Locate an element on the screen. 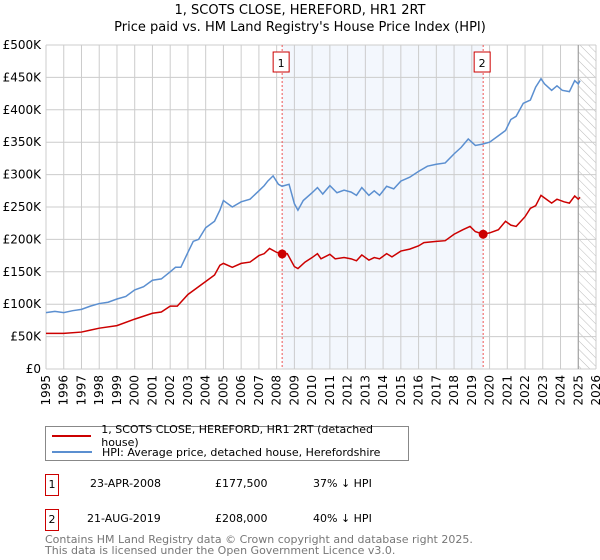 This screenshot has width=600, height=560. sale-marker-label: 2 is located at coordinates (482, 63).